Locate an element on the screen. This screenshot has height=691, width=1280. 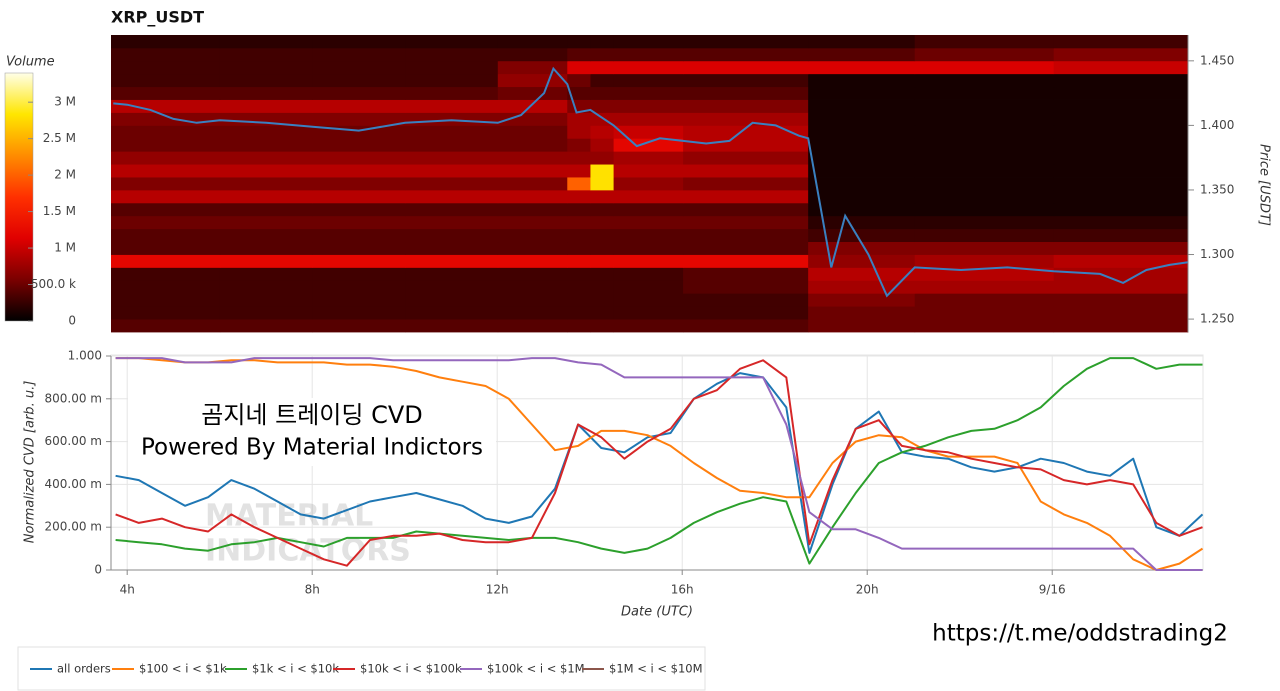
x-axis-label: Date (UTC) is located at coordinates (657, 612).